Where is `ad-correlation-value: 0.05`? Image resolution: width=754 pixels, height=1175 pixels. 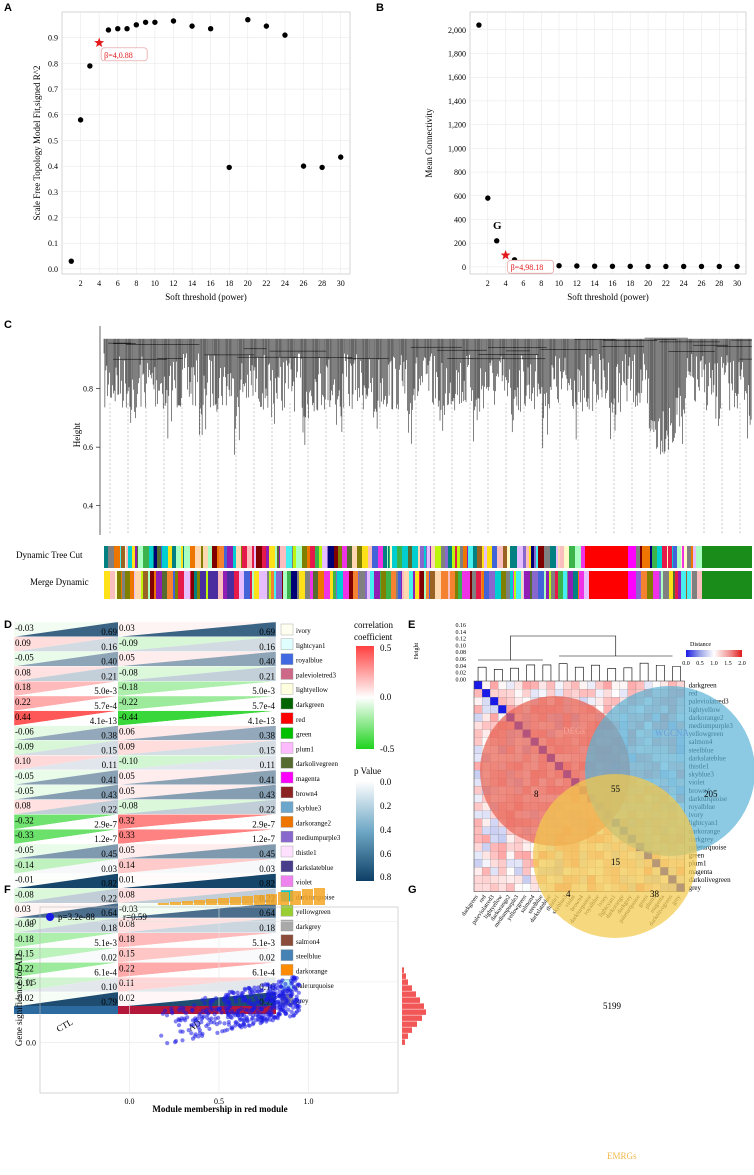
ad-correlation-value: 0.05 is located at coordinates (127, 850).